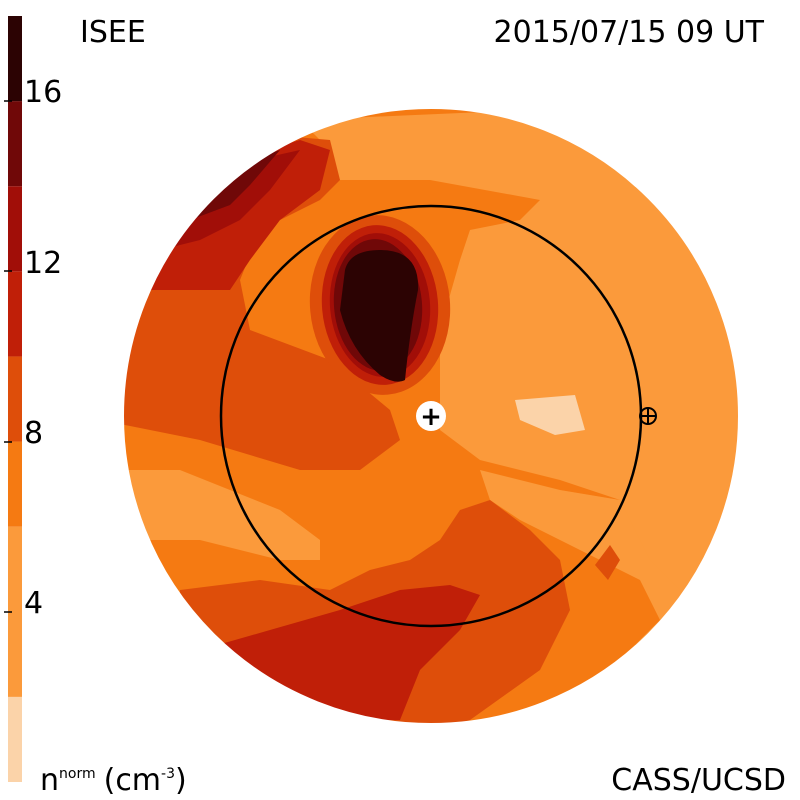  I want to click on light-band-west, so click(221, 515).